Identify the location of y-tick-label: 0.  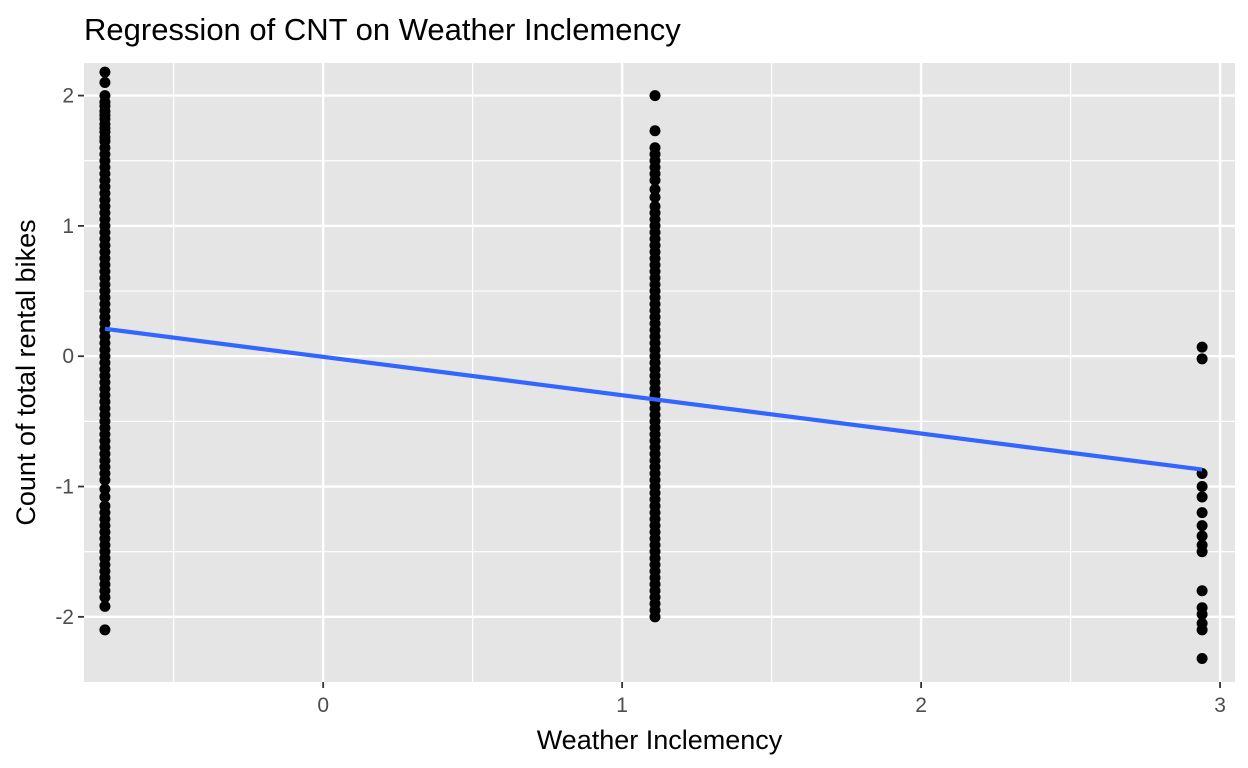
(68, 356).